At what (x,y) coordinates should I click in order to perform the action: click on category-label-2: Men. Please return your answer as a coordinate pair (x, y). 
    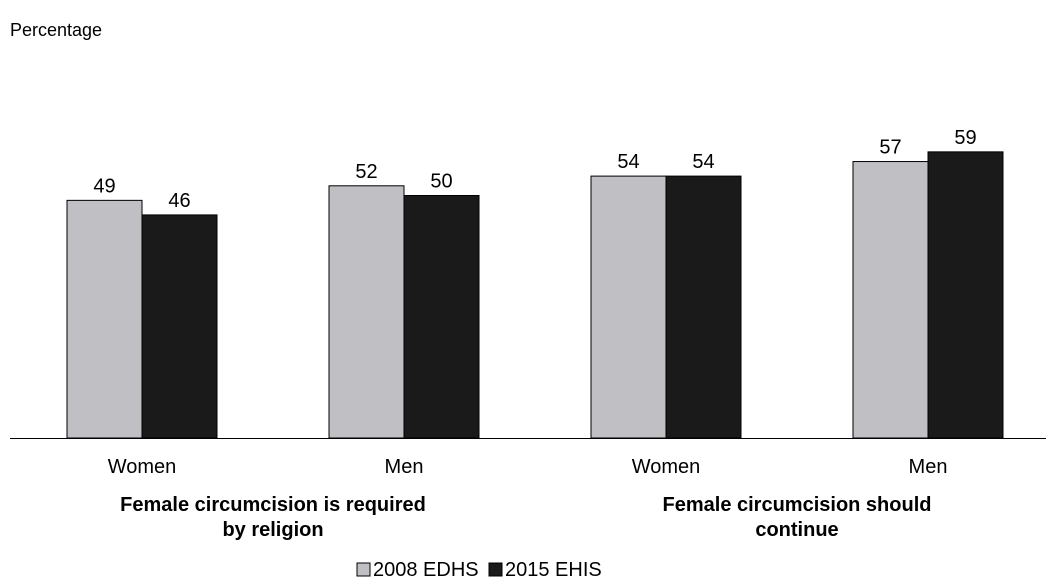
    Looking at the image, I should click on (404, 467).